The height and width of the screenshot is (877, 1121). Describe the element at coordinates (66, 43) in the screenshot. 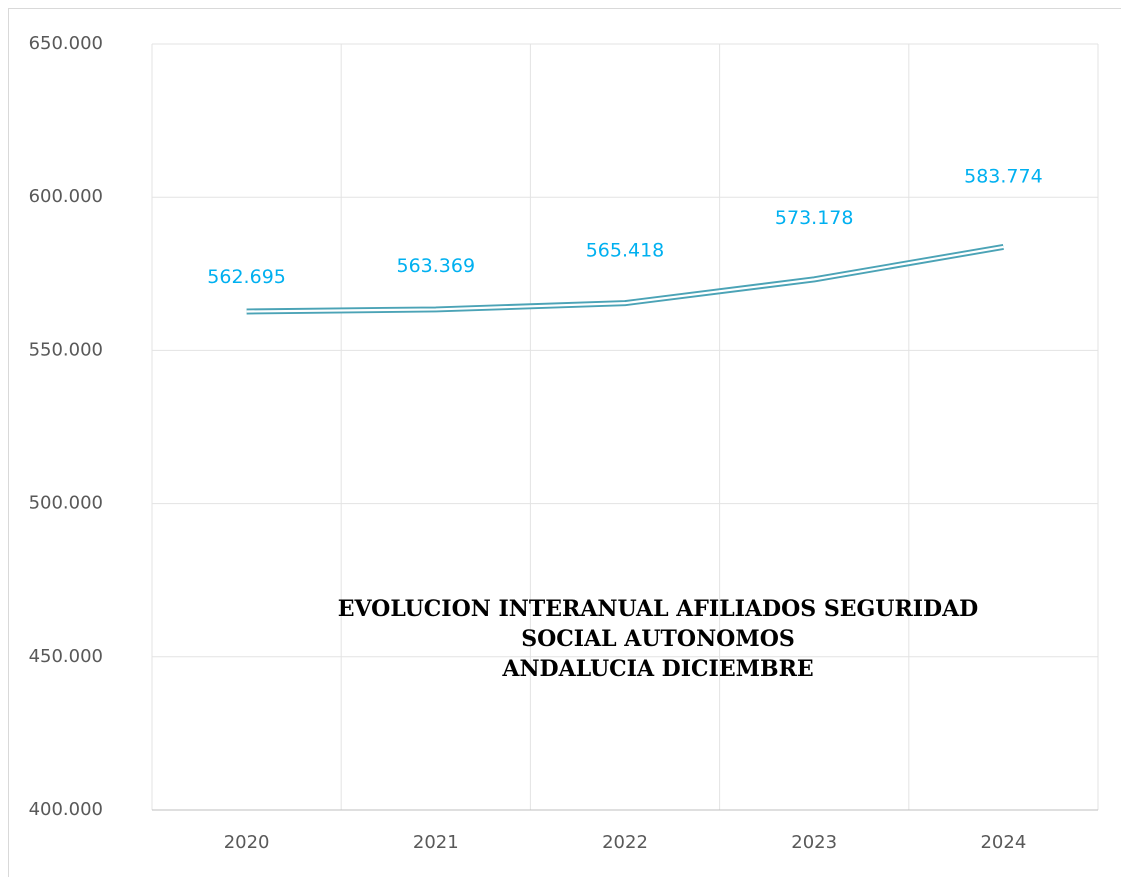

I see `y-tick-label: 650.000` at that location.